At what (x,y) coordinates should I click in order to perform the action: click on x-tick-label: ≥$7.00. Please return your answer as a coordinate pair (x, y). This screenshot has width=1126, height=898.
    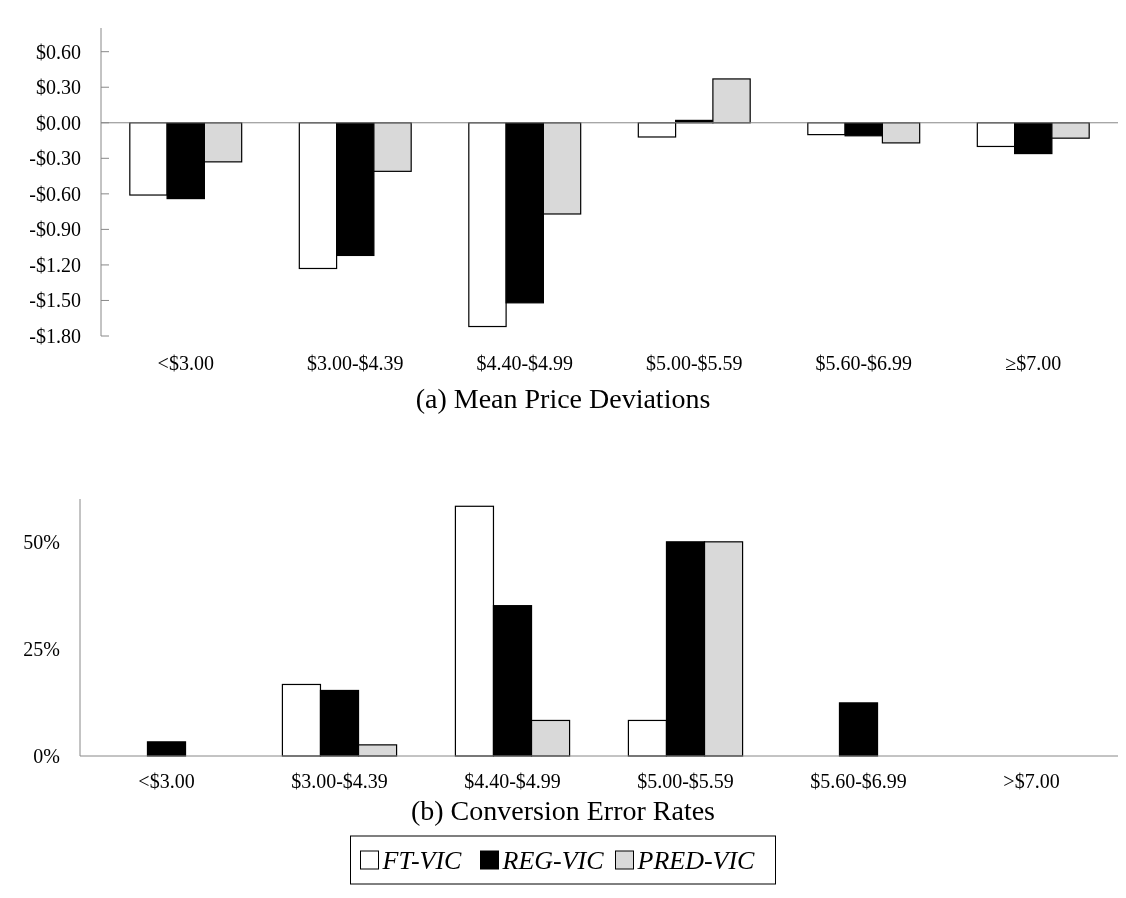
    Looking at the image, I should click on (1033, 363).